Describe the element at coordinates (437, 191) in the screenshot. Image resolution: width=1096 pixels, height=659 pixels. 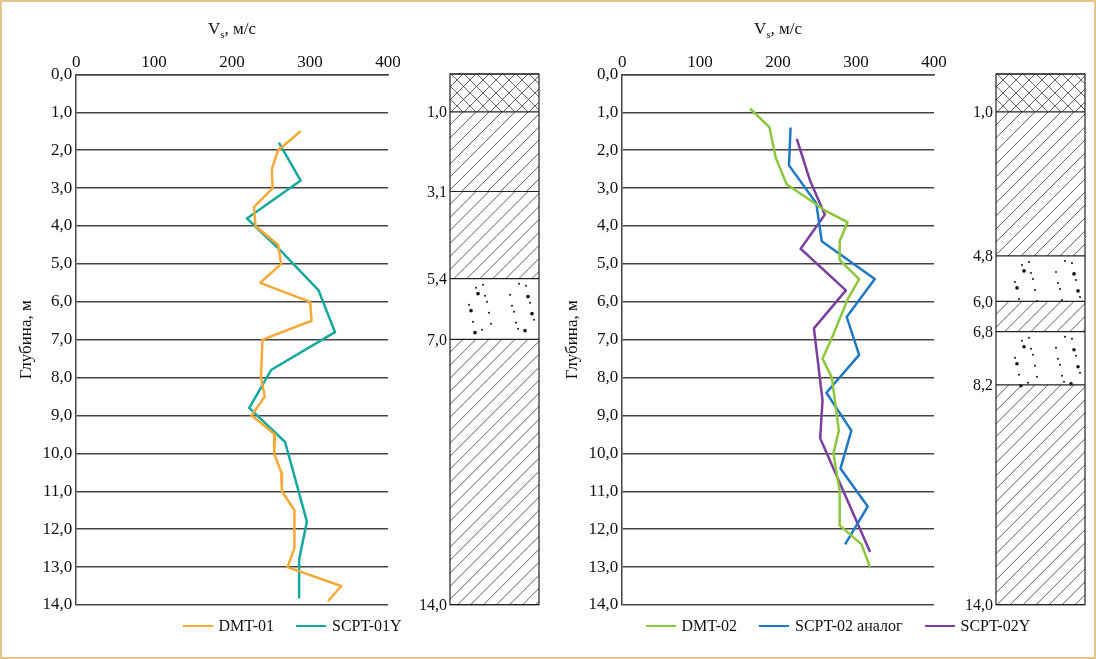
I see `text: 3,1` at that location.